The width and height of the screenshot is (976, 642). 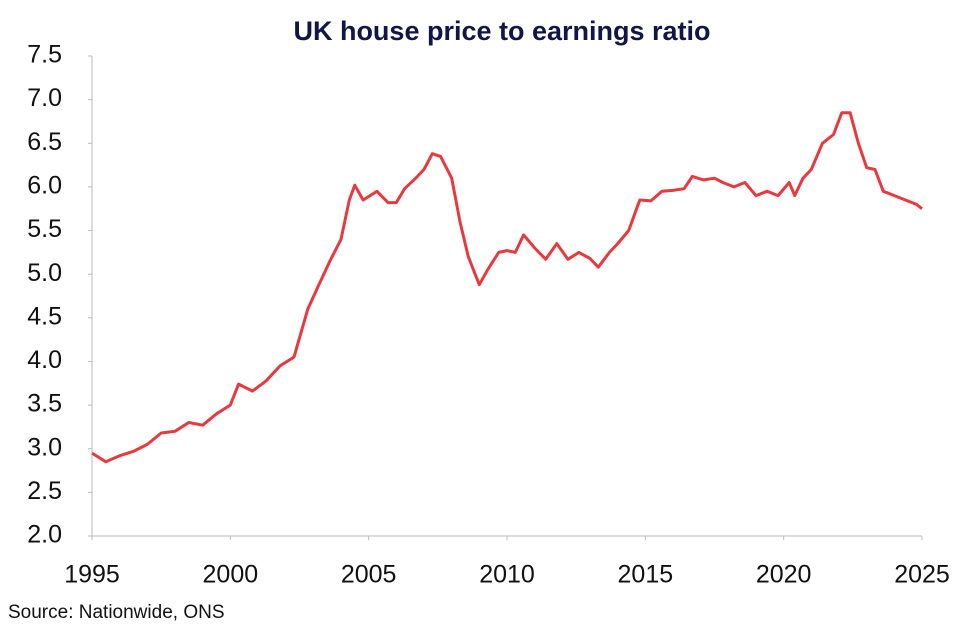 What do you see at coordinates (501, 31) in the screenshot?
I see `chart-title: UK house price to earnings ratio` at bounding box center [501, 31].